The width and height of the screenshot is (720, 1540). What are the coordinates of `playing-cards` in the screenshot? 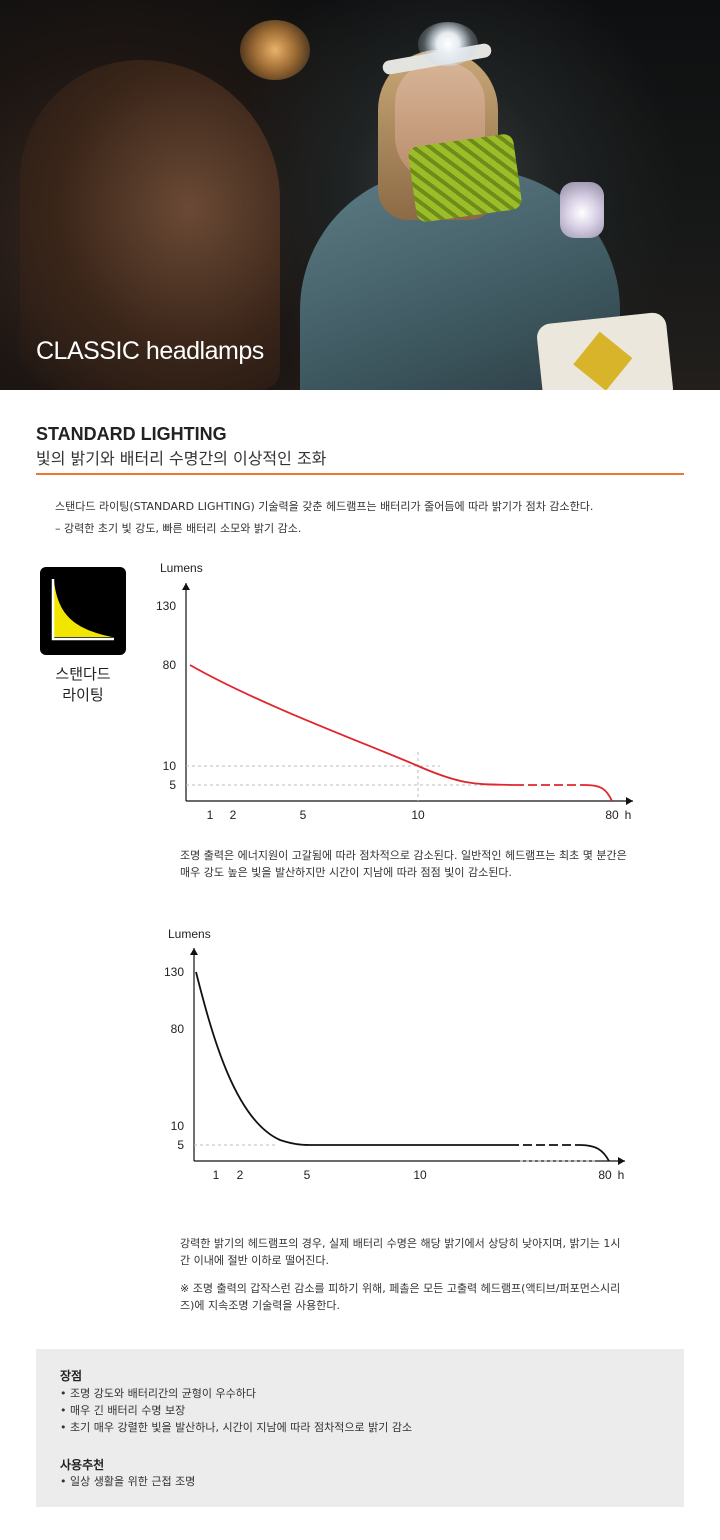 It's located at (465, 178).